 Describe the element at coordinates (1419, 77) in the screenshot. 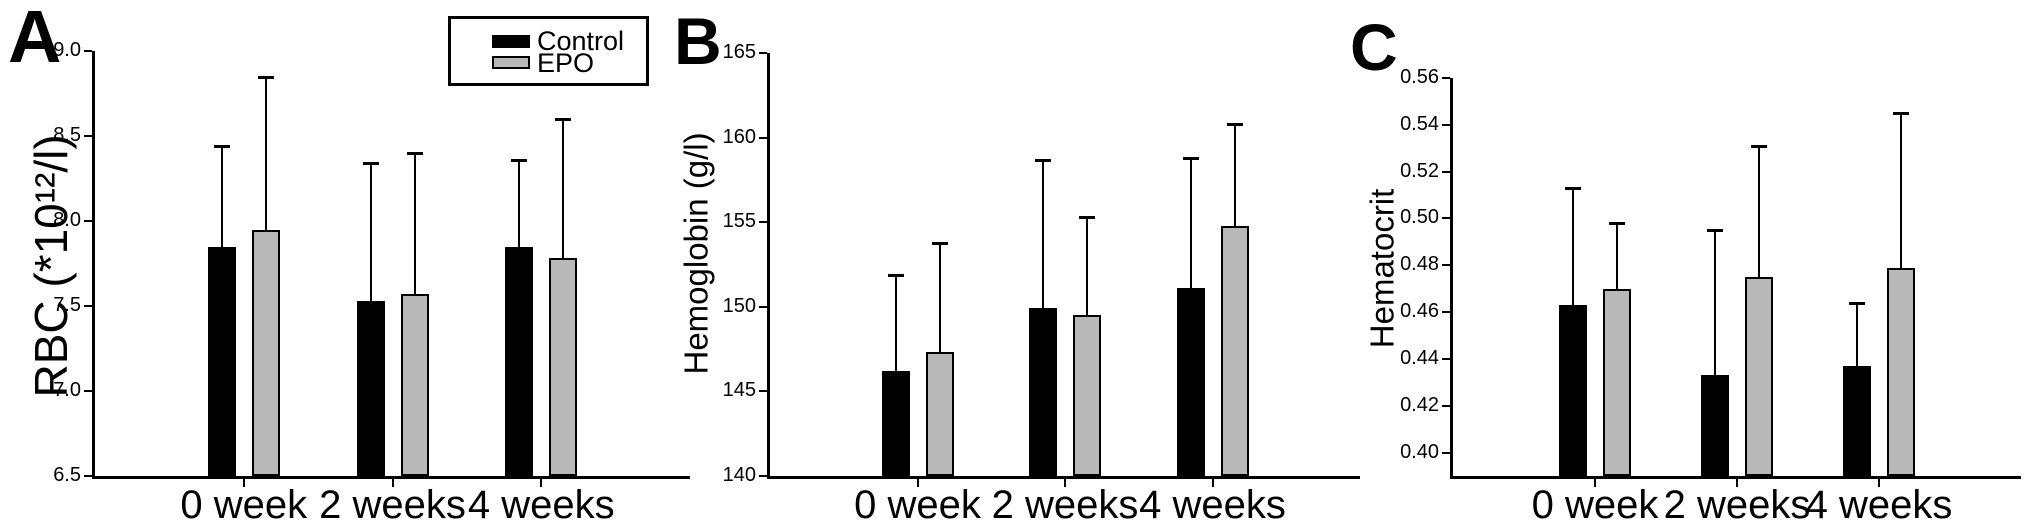

I see `y-tick-label: 0.56` at that location.